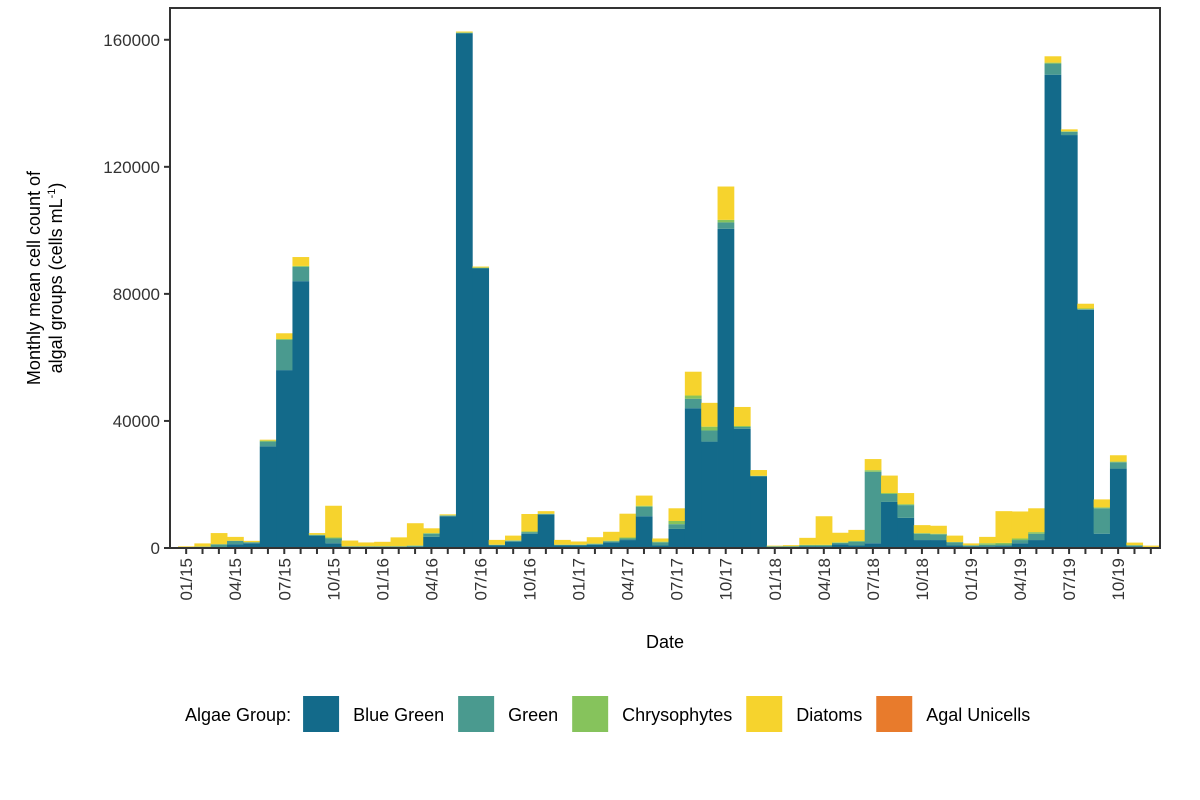 Image resolution: width=1200 pixels, height=800 pixels. What do you see at coordinates (726, 579) in the screenshot?
I see `x-tick-label: 10/17` at bounding box center [726, 579].